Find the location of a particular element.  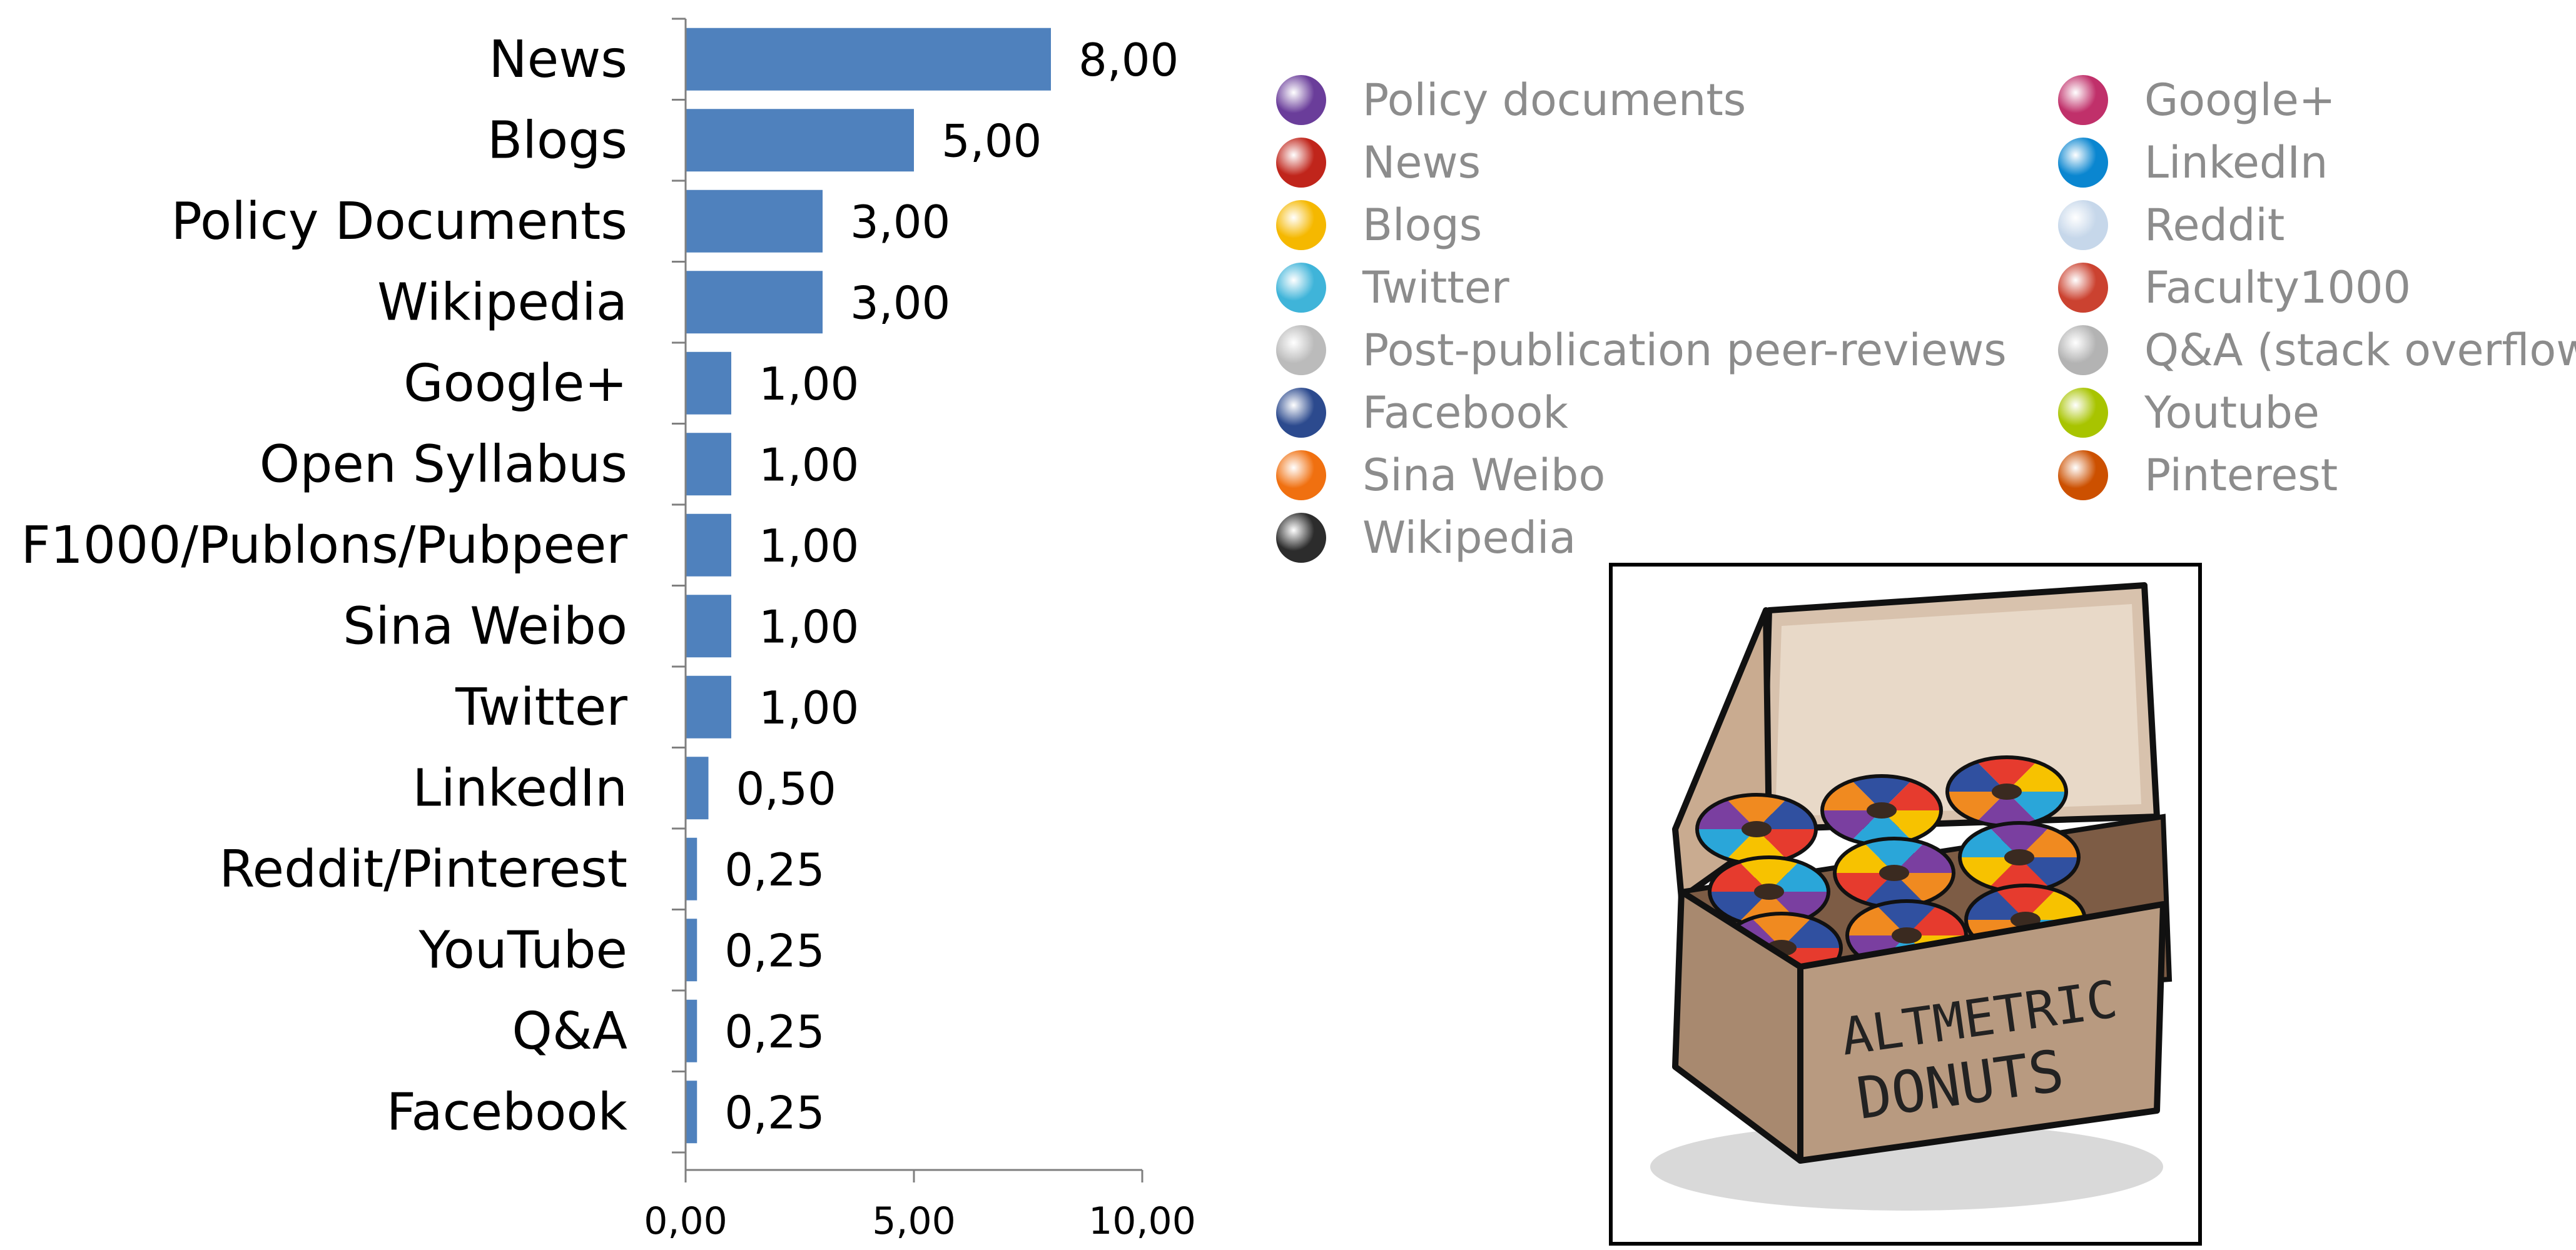

legend-item: Sina Weibo is located at coordinates (1440, 475).